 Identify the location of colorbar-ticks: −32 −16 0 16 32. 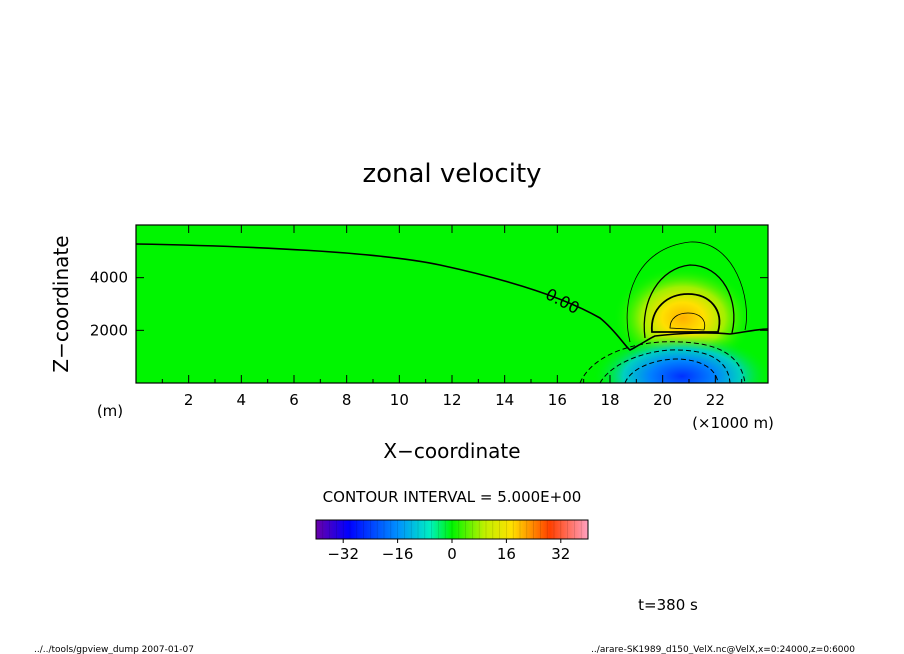
(448, 551).